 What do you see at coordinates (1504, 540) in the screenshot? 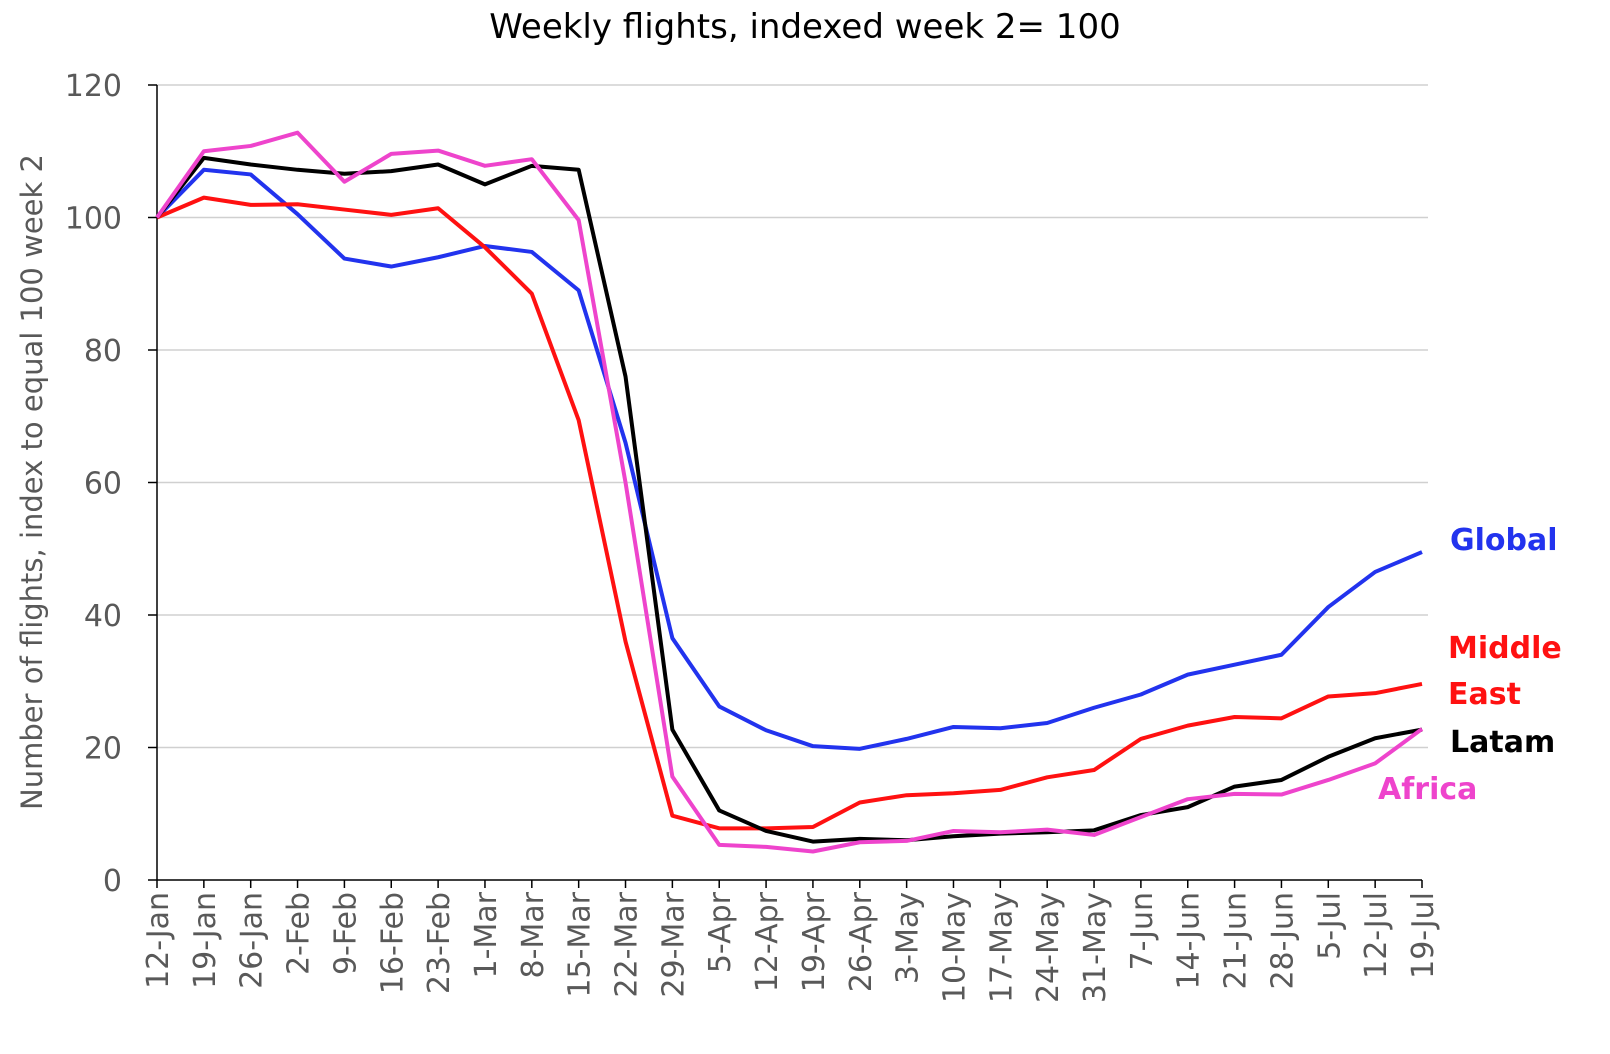
I see `series-label: Global` at bounding box center [1504, 540].